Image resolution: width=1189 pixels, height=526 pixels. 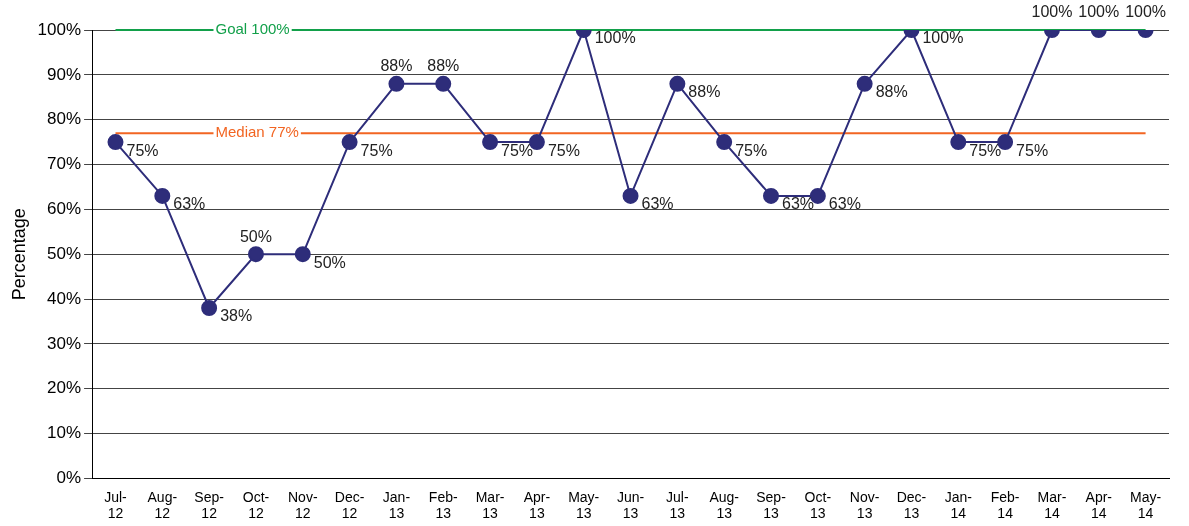 What do you see at coordinates (64, 343) in the screenshot?
I see `y-tick-label: 30%` at bounding box center [64, 343].